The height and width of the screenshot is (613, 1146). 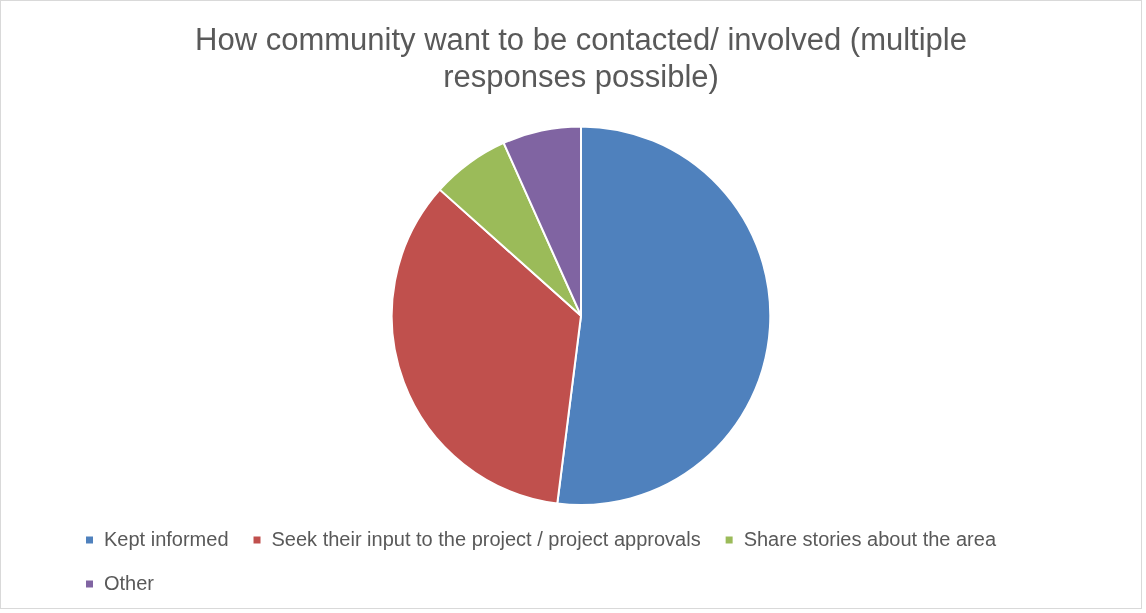 What do you see at coordinates (166, 538) in the screenshot?
I see `legend-label: Kept informed` at bounding box center [166, 538].